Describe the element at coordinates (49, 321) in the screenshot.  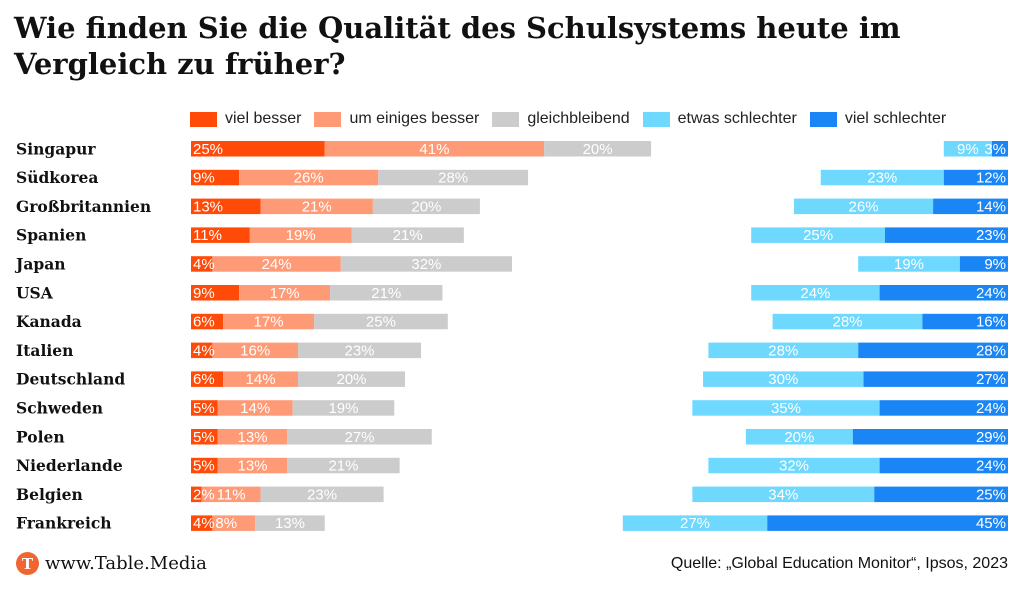
I see `category-label: Kanada` at that location.